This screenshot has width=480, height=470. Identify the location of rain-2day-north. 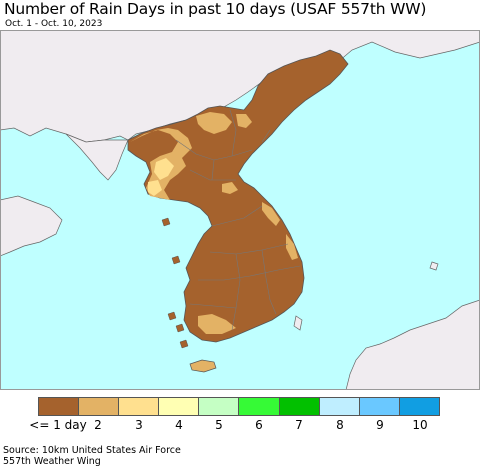
(214, 123).